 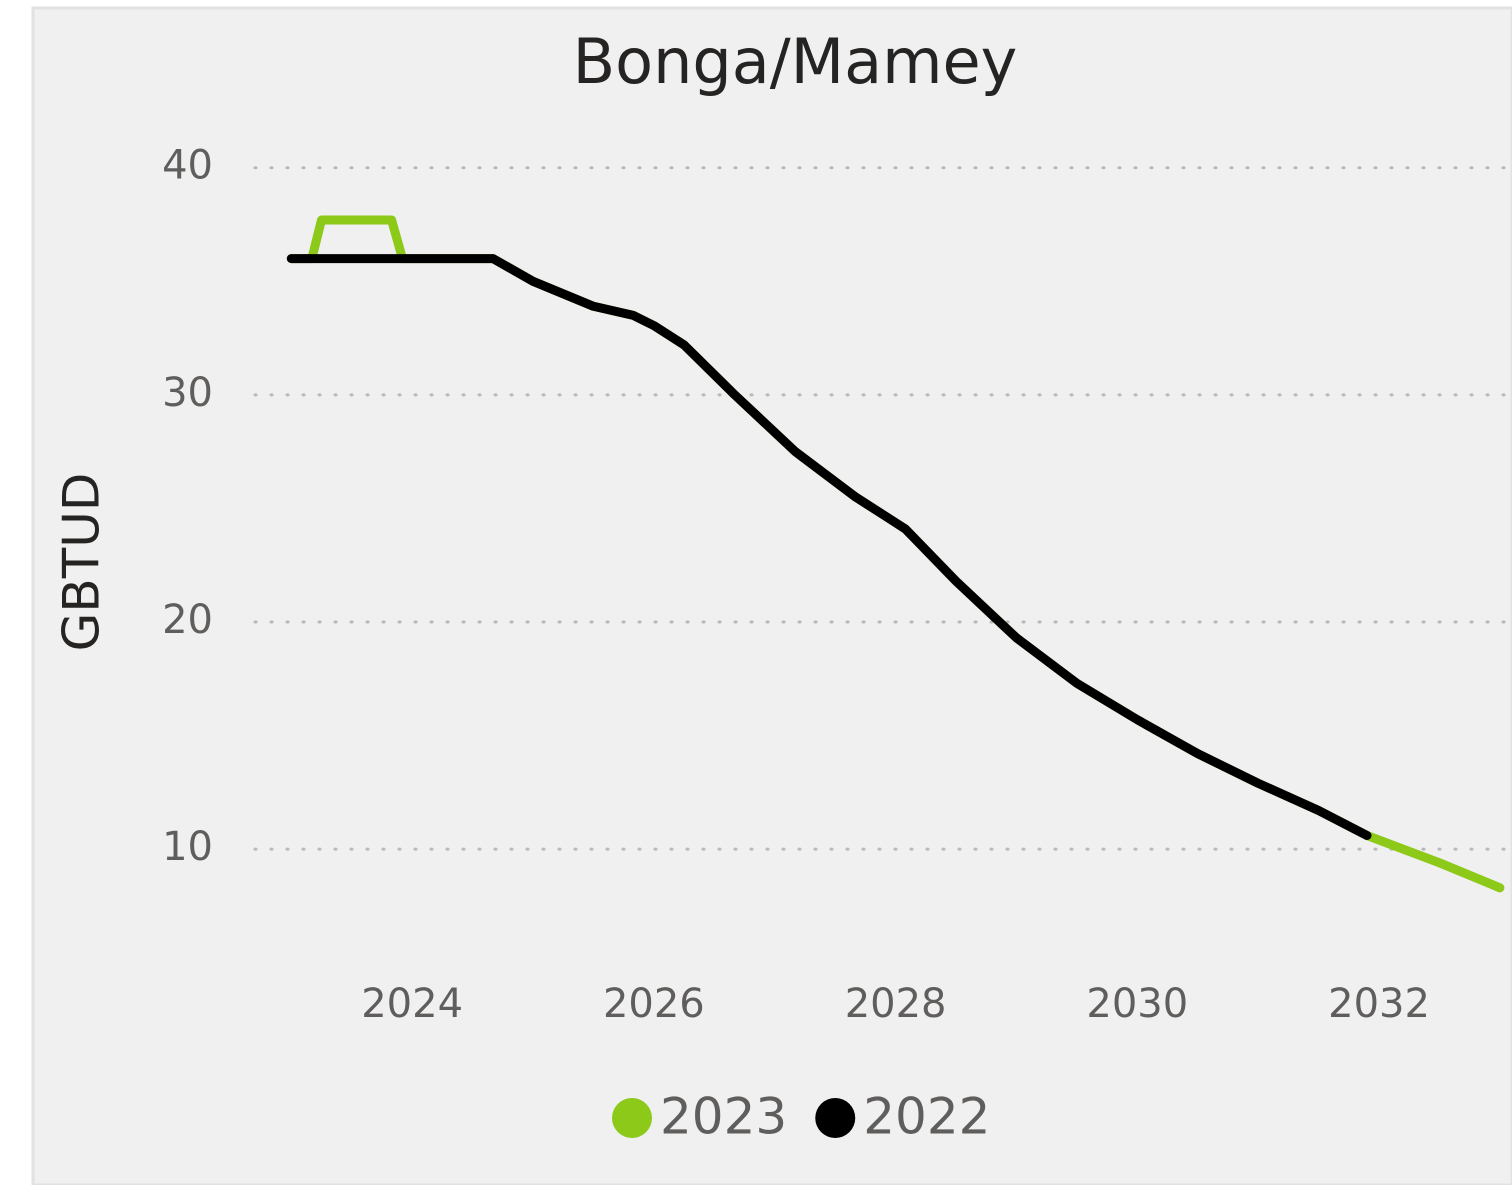 I want to click on chart-title: Bonga/Mamey, so click(x=795, y=61).